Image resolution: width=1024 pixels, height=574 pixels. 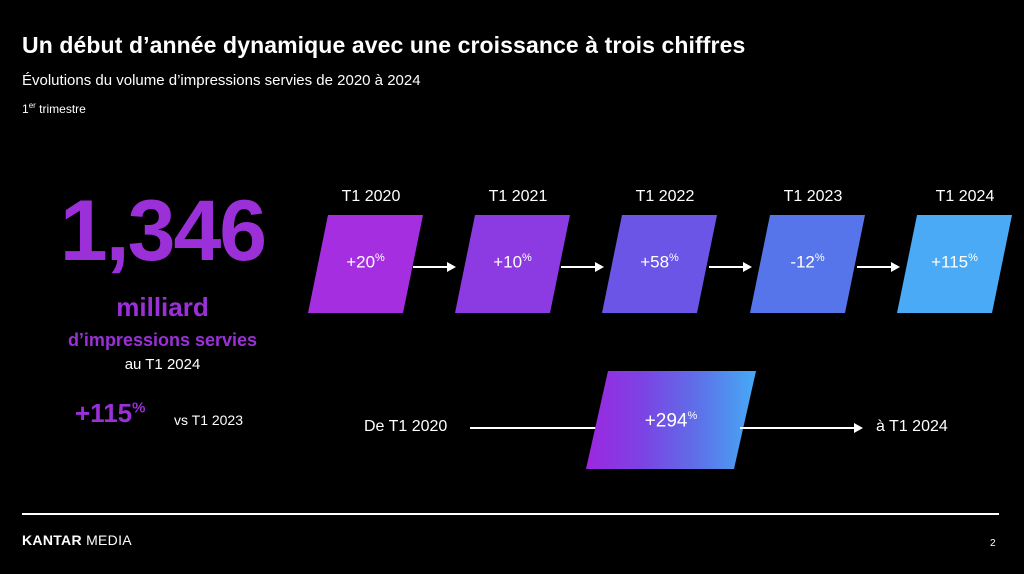 I want to click on quarter-growth: +20%, so click(x=365, y=262).